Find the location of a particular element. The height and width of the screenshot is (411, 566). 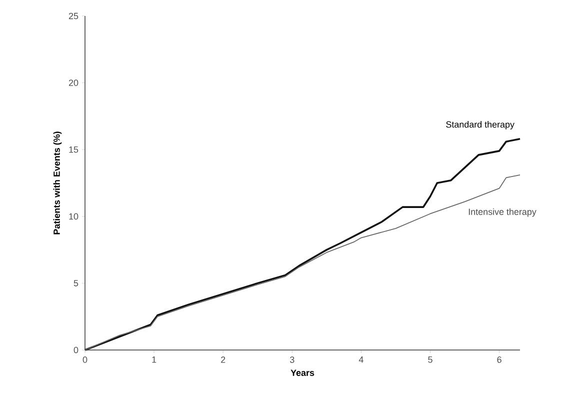

y-tick-label: 0 is located at coordinates (76, 350).